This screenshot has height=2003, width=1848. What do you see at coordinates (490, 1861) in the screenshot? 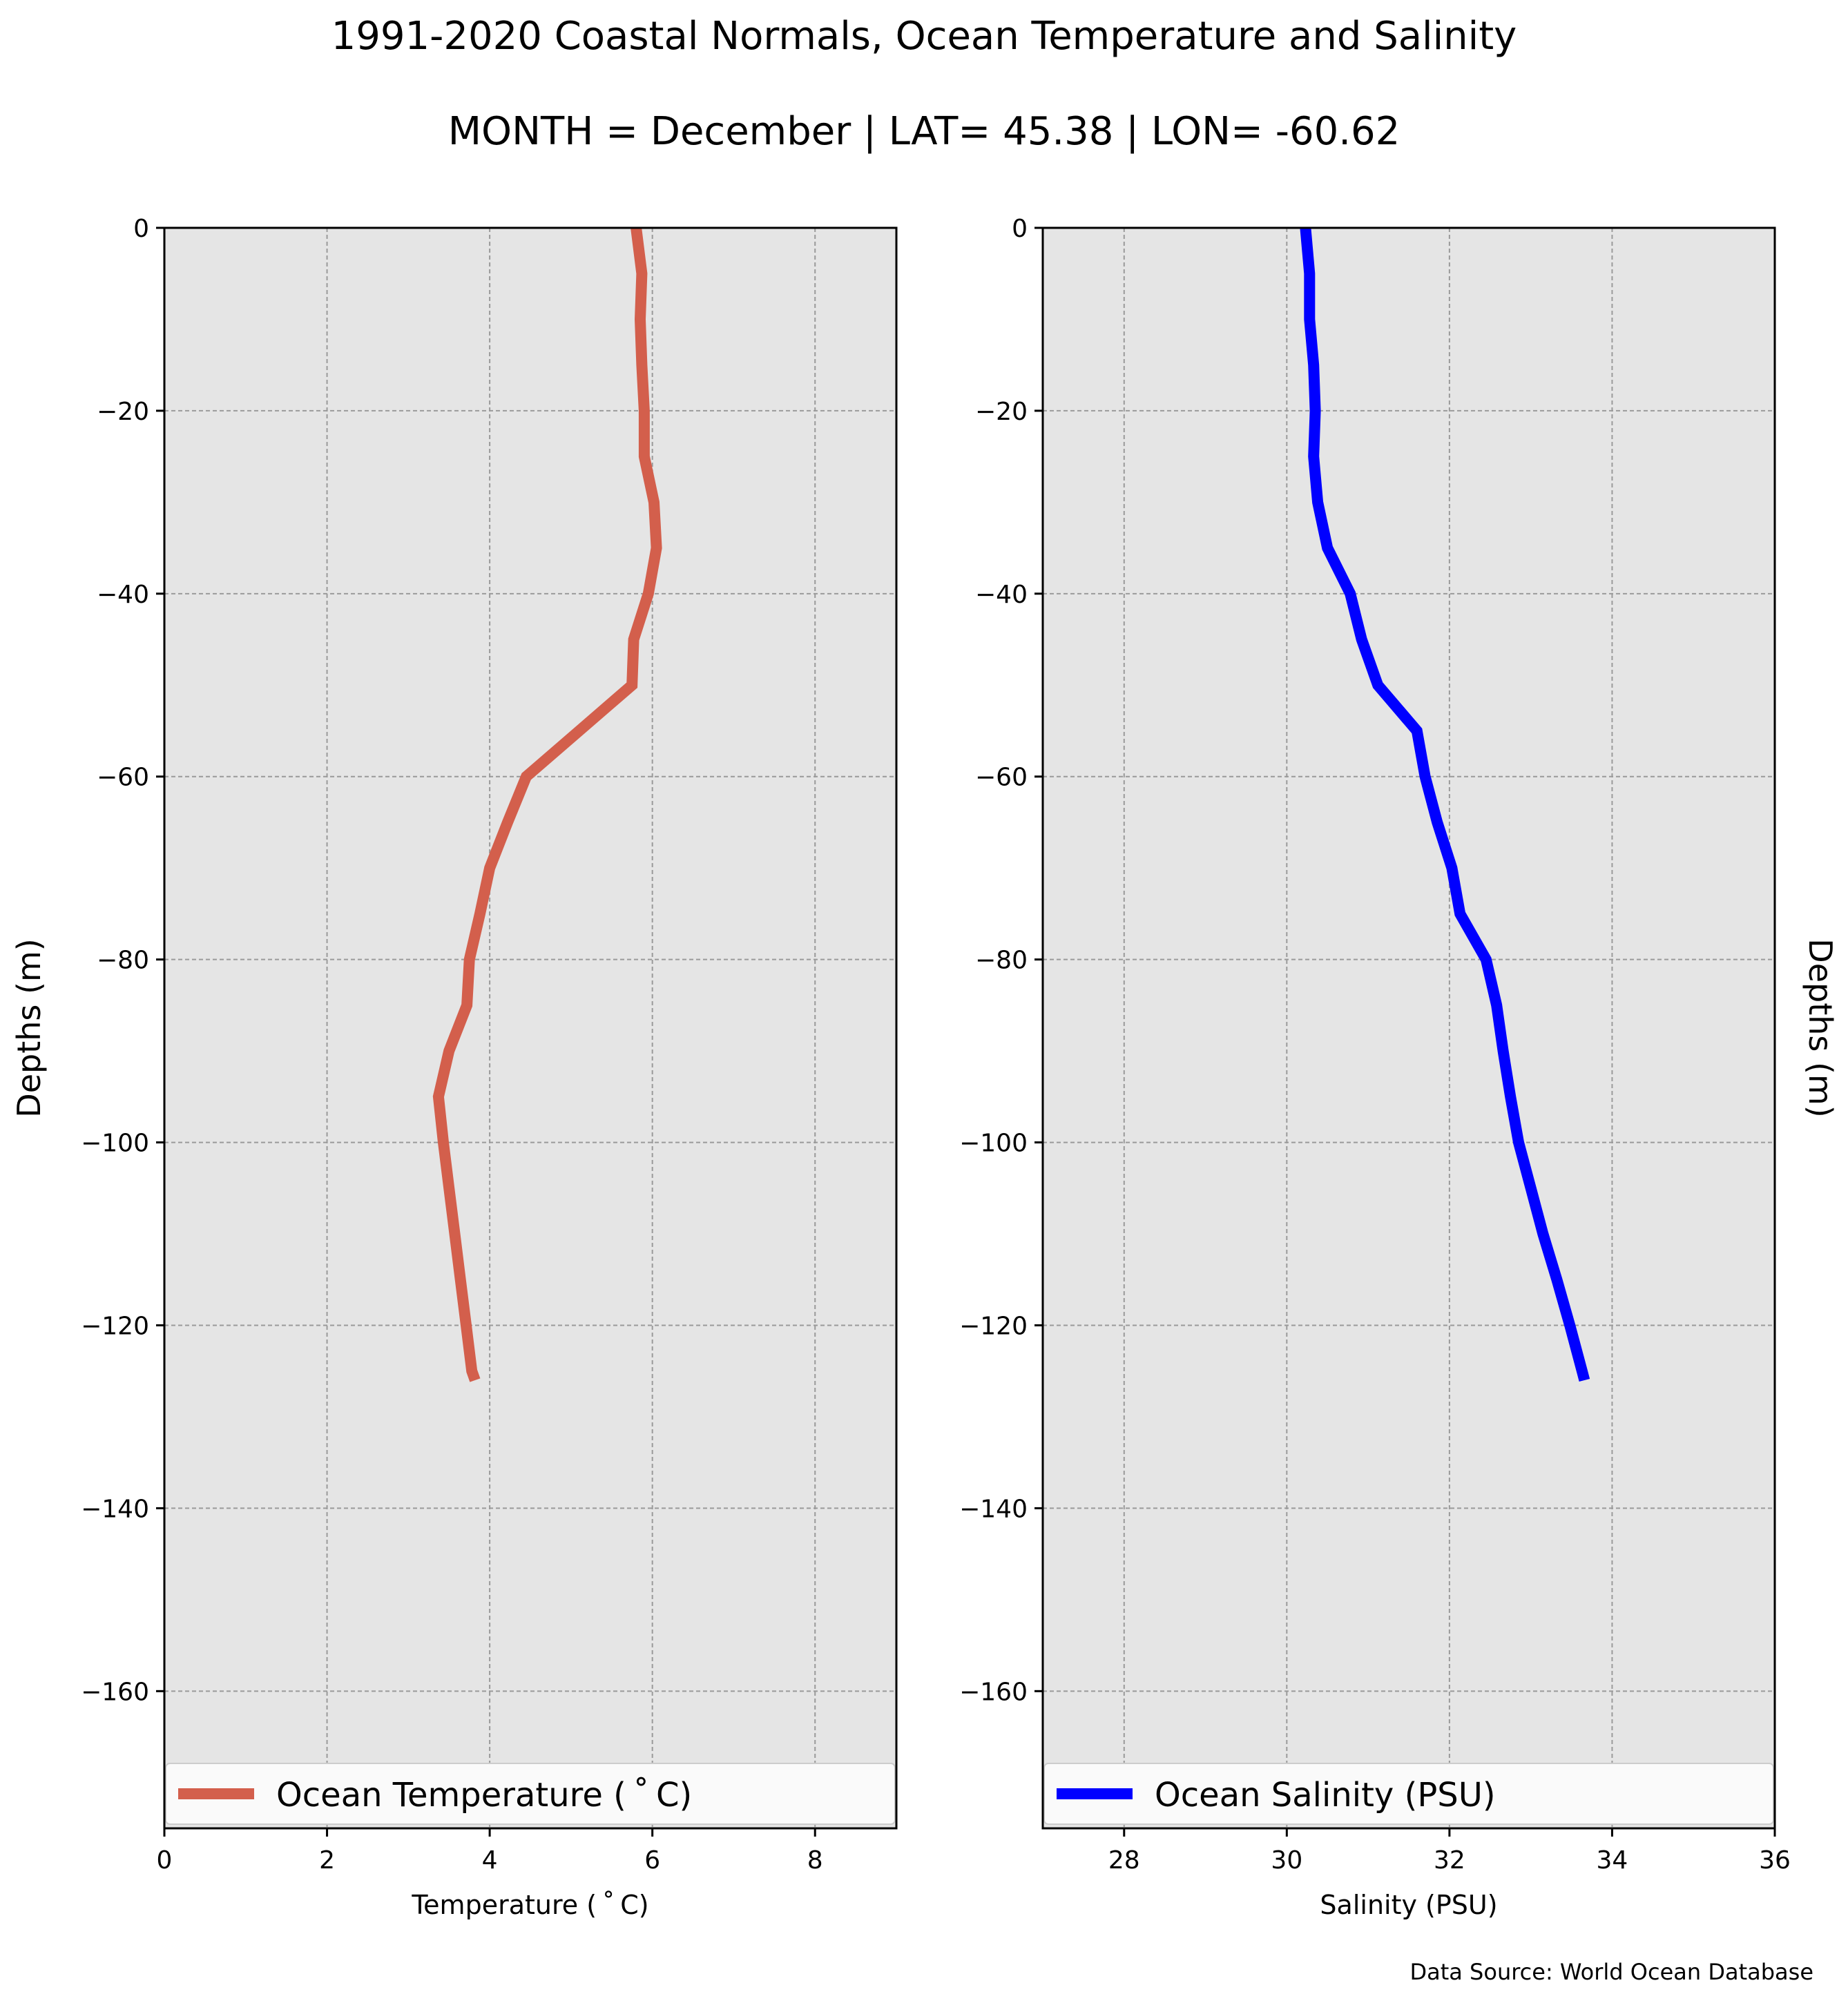
I see `x-tick-label: 4` at bounding box center [490, 1861].